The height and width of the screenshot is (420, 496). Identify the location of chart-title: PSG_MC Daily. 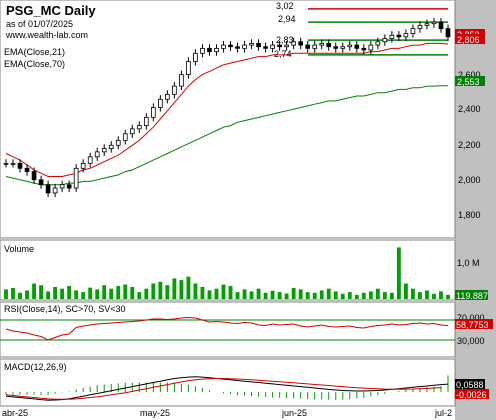
(51, 10).